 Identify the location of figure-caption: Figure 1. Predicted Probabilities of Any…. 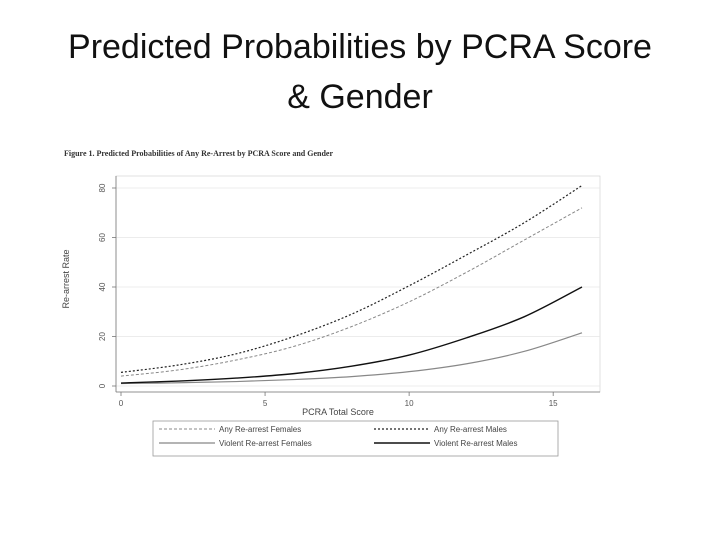
(199, 153).